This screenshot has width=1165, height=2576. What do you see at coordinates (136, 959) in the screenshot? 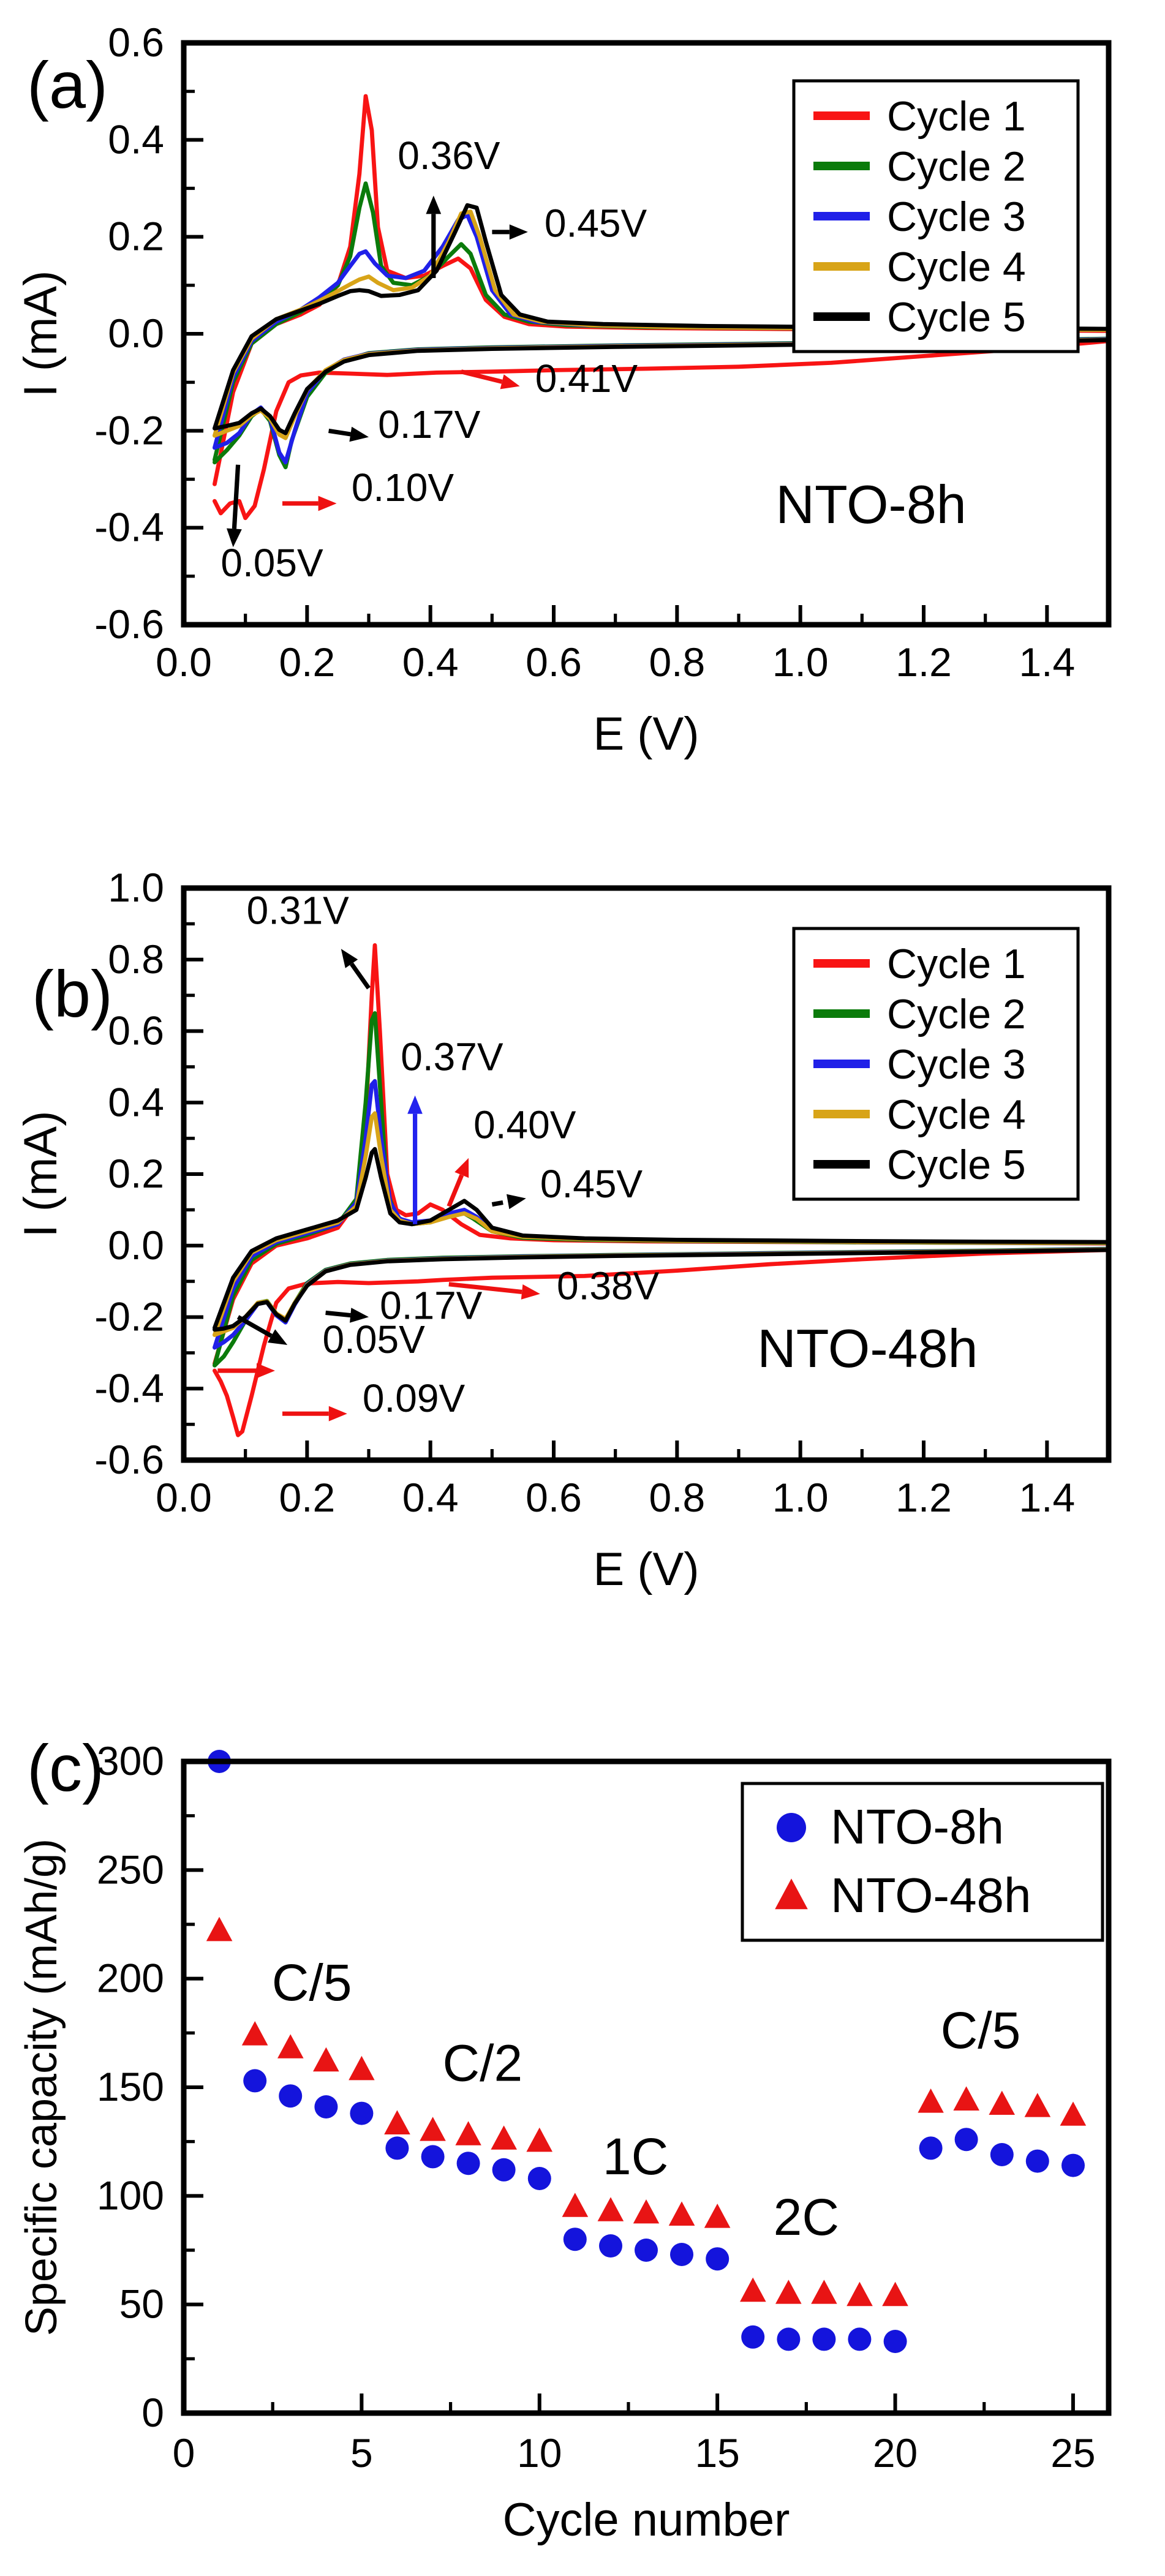
I see `y-tick-label: 0.8` at bounding box center [136, 959].